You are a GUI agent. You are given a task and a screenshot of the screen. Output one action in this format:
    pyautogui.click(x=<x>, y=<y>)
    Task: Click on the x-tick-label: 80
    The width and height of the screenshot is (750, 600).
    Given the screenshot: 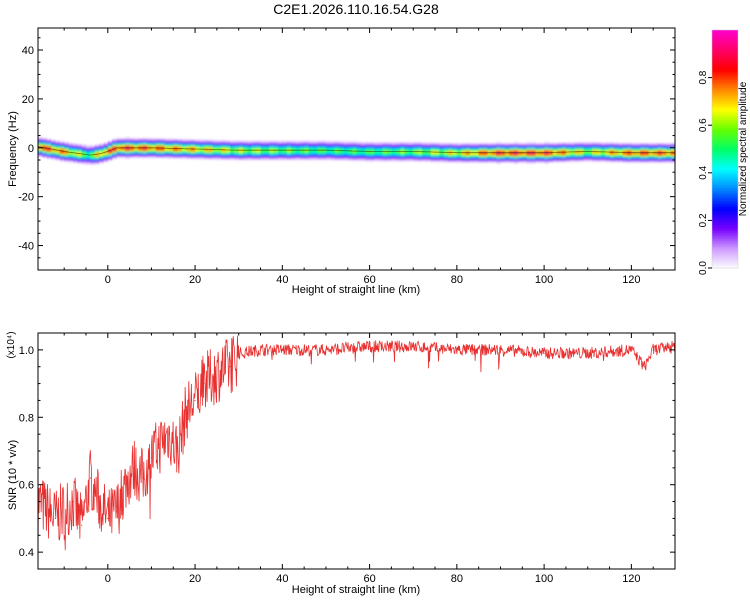 What is the action you would take?
    pyautogui.click(x=457, y=579)
    